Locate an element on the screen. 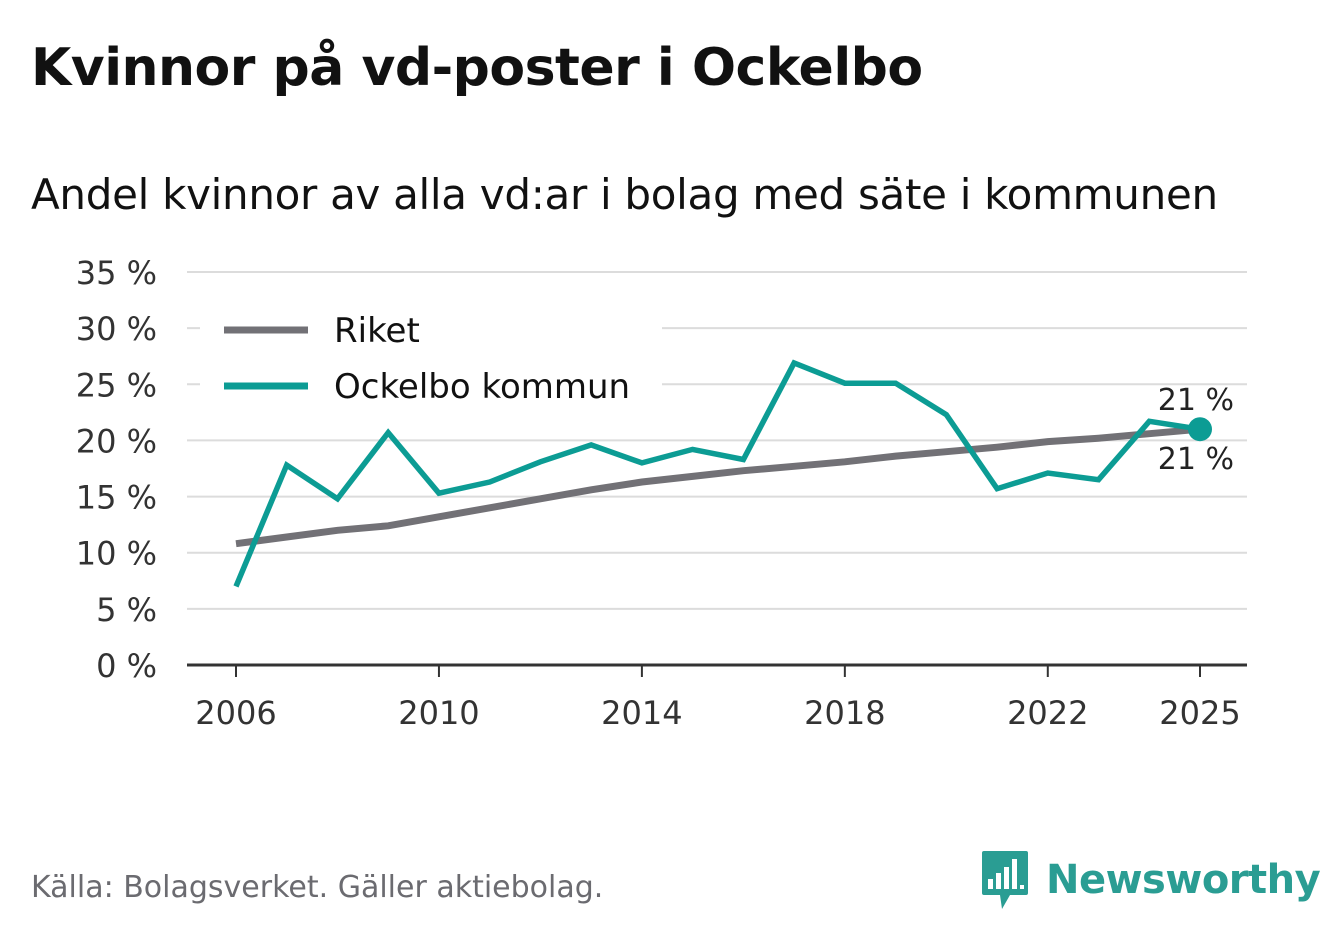 Image resolution: width=1322 pixels, height=939 pixels. brand-logo: Newsworthy is located at coordinates (1150, 880).